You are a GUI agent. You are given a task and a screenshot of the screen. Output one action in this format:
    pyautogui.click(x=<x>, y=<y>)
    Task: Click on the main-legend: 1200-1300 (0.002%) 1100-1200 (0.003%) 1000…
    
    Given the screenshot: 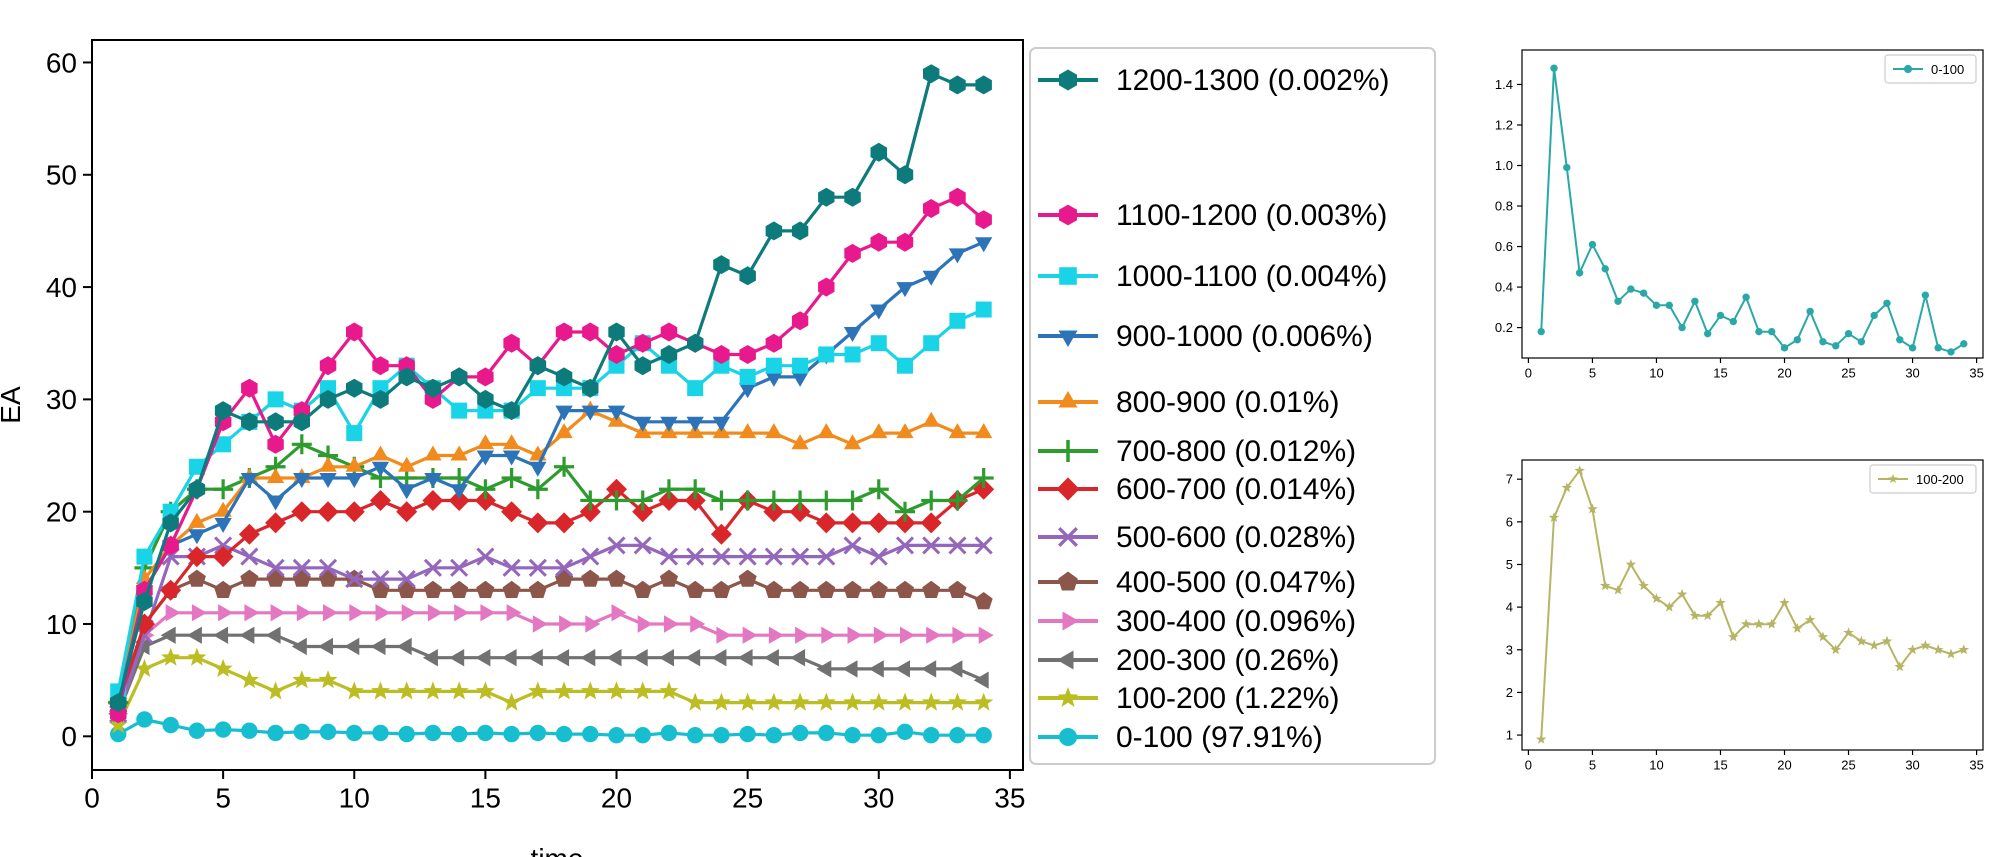 What is the action you would take?
    pyautogui.click(x=1214, y=409)
    